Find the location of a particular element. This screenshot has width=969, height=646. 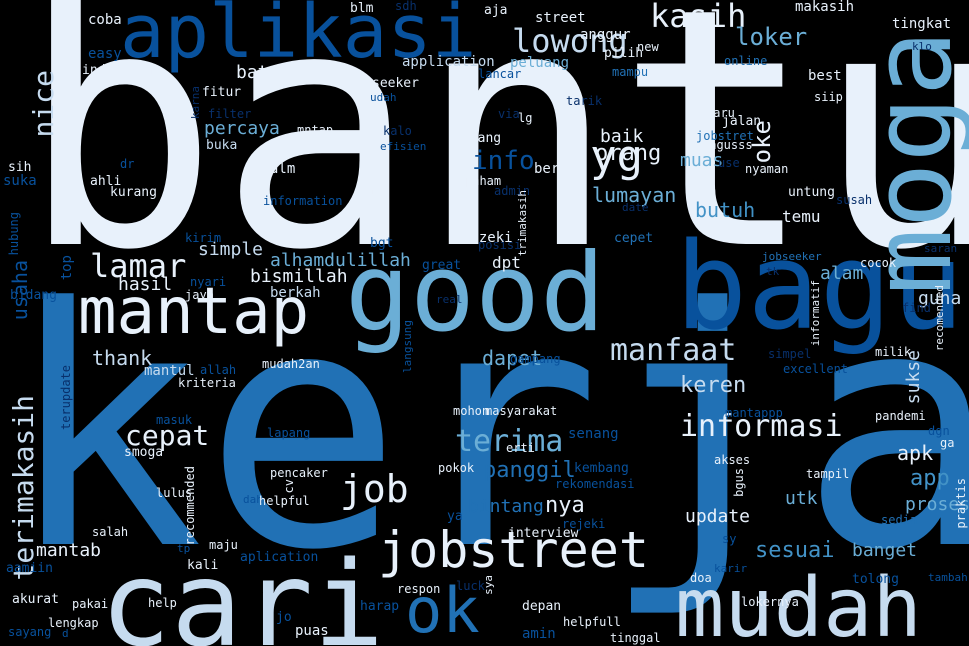

cloud-word: nya is located at coordinates (565, 505).